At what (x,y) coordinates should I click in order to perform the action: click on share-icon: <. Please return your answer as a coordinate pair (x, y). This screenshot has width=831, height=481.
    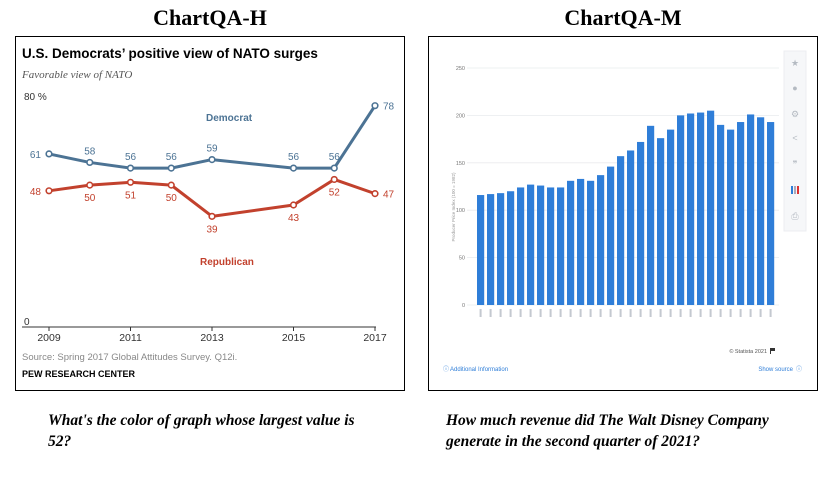
    Looking at the image, I should click on (794, 138).